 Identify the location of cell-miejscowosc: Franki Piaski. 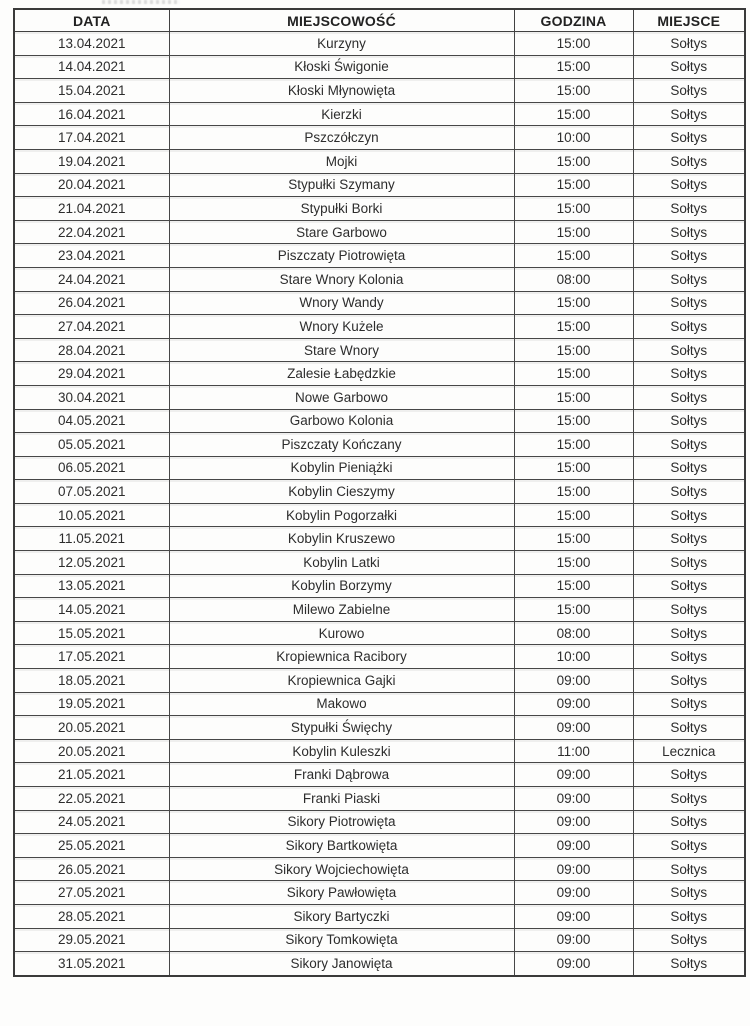
(341, 798).